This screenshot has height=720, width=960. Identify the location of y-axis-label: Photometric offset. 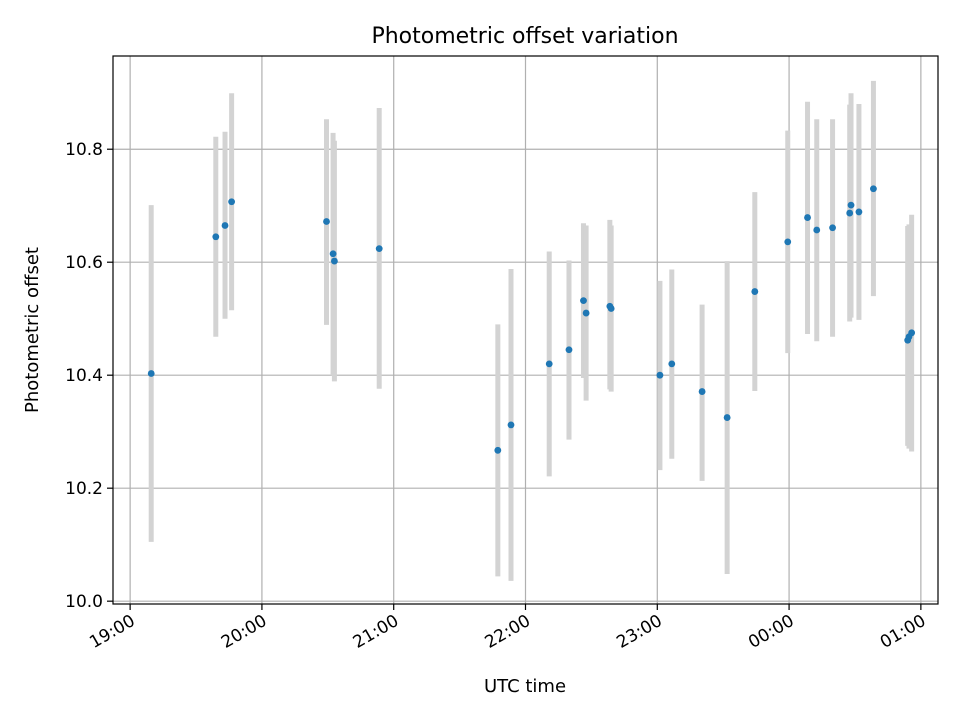
(32, 330).